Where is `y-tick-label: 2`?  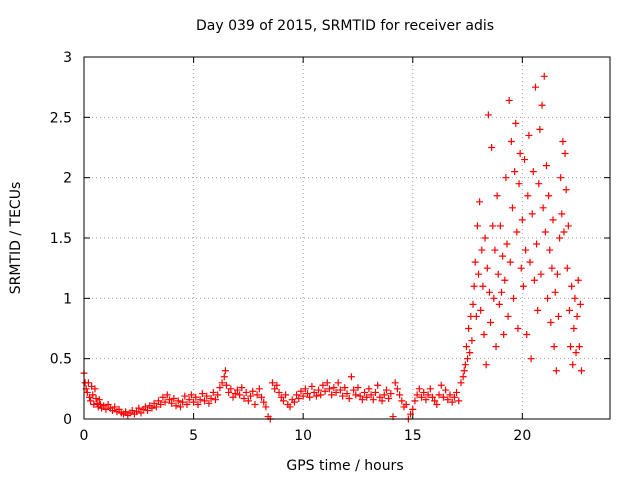
y-tick-label: 2 is located at coordinates (67, 179).